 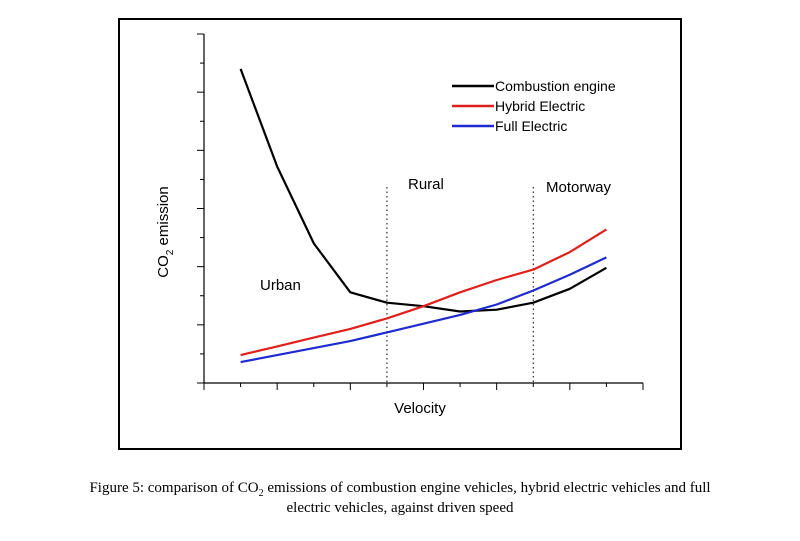 What do you see at coordinates (170, 252) in the screenshot?
I see `y-axis-label-sub: 2` at bounding box center [170, 252].